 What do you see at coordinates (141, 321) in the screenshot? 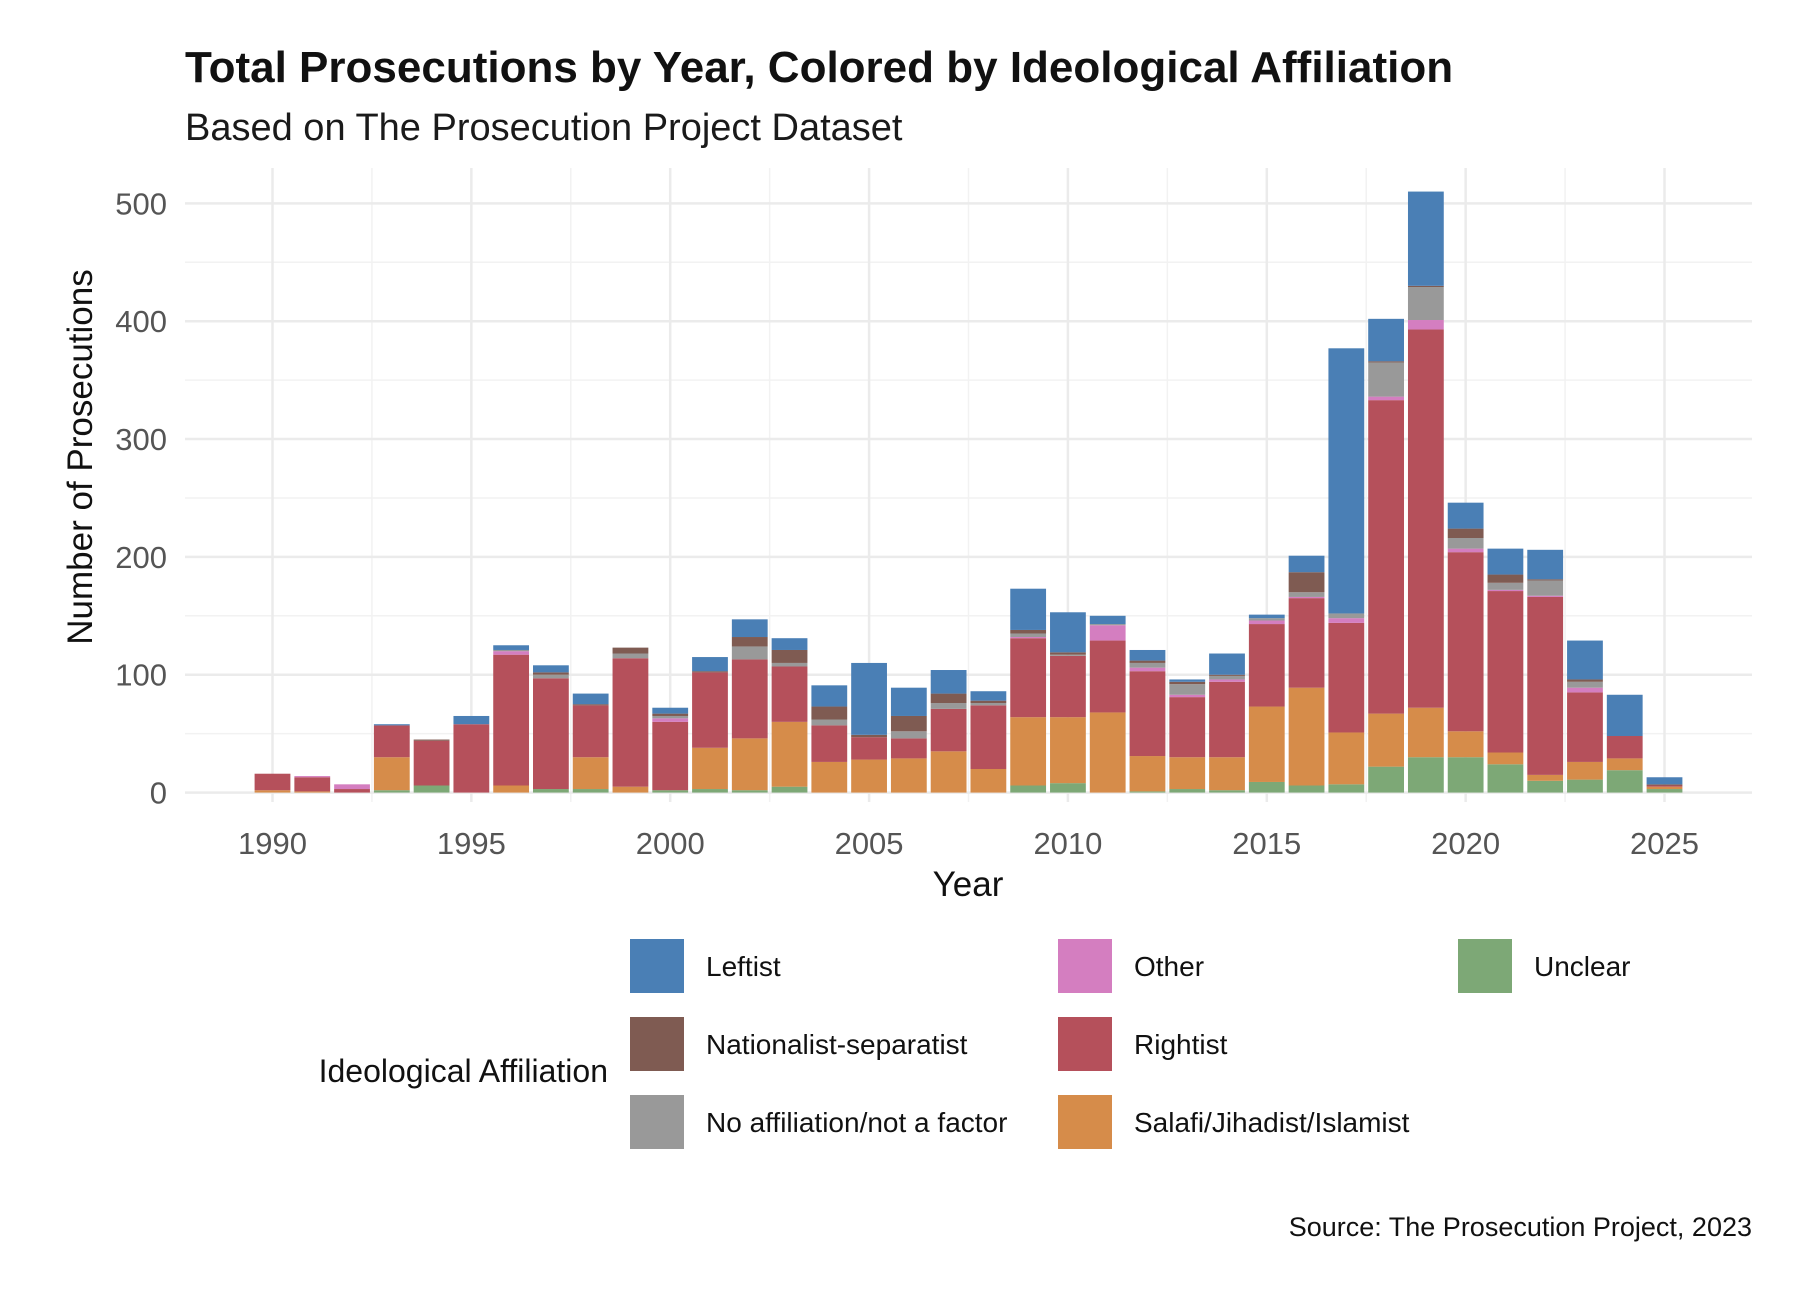
I see `y-tick-label: 400` at bounding box center [141, 321].